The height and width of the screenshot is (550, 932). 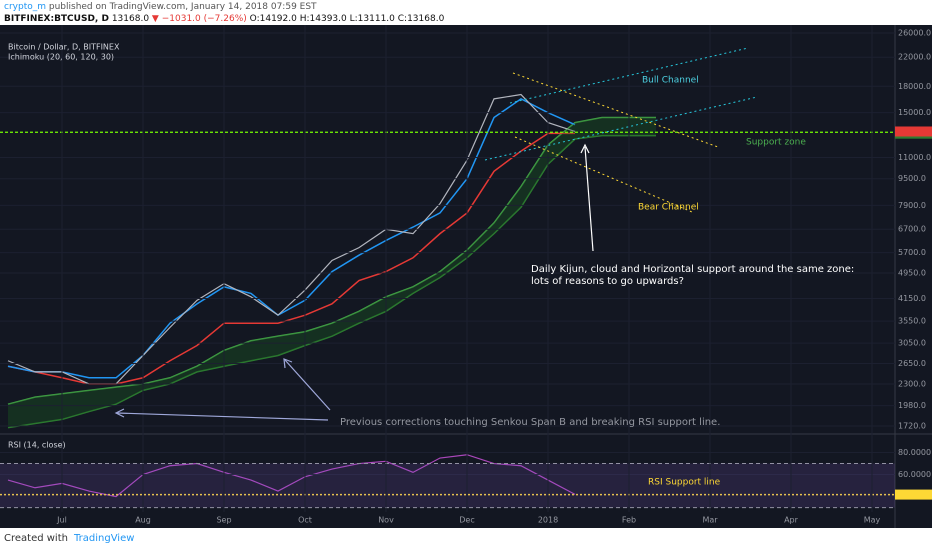 I want to click on bull-channel-upper, so click(x=629, y=75).